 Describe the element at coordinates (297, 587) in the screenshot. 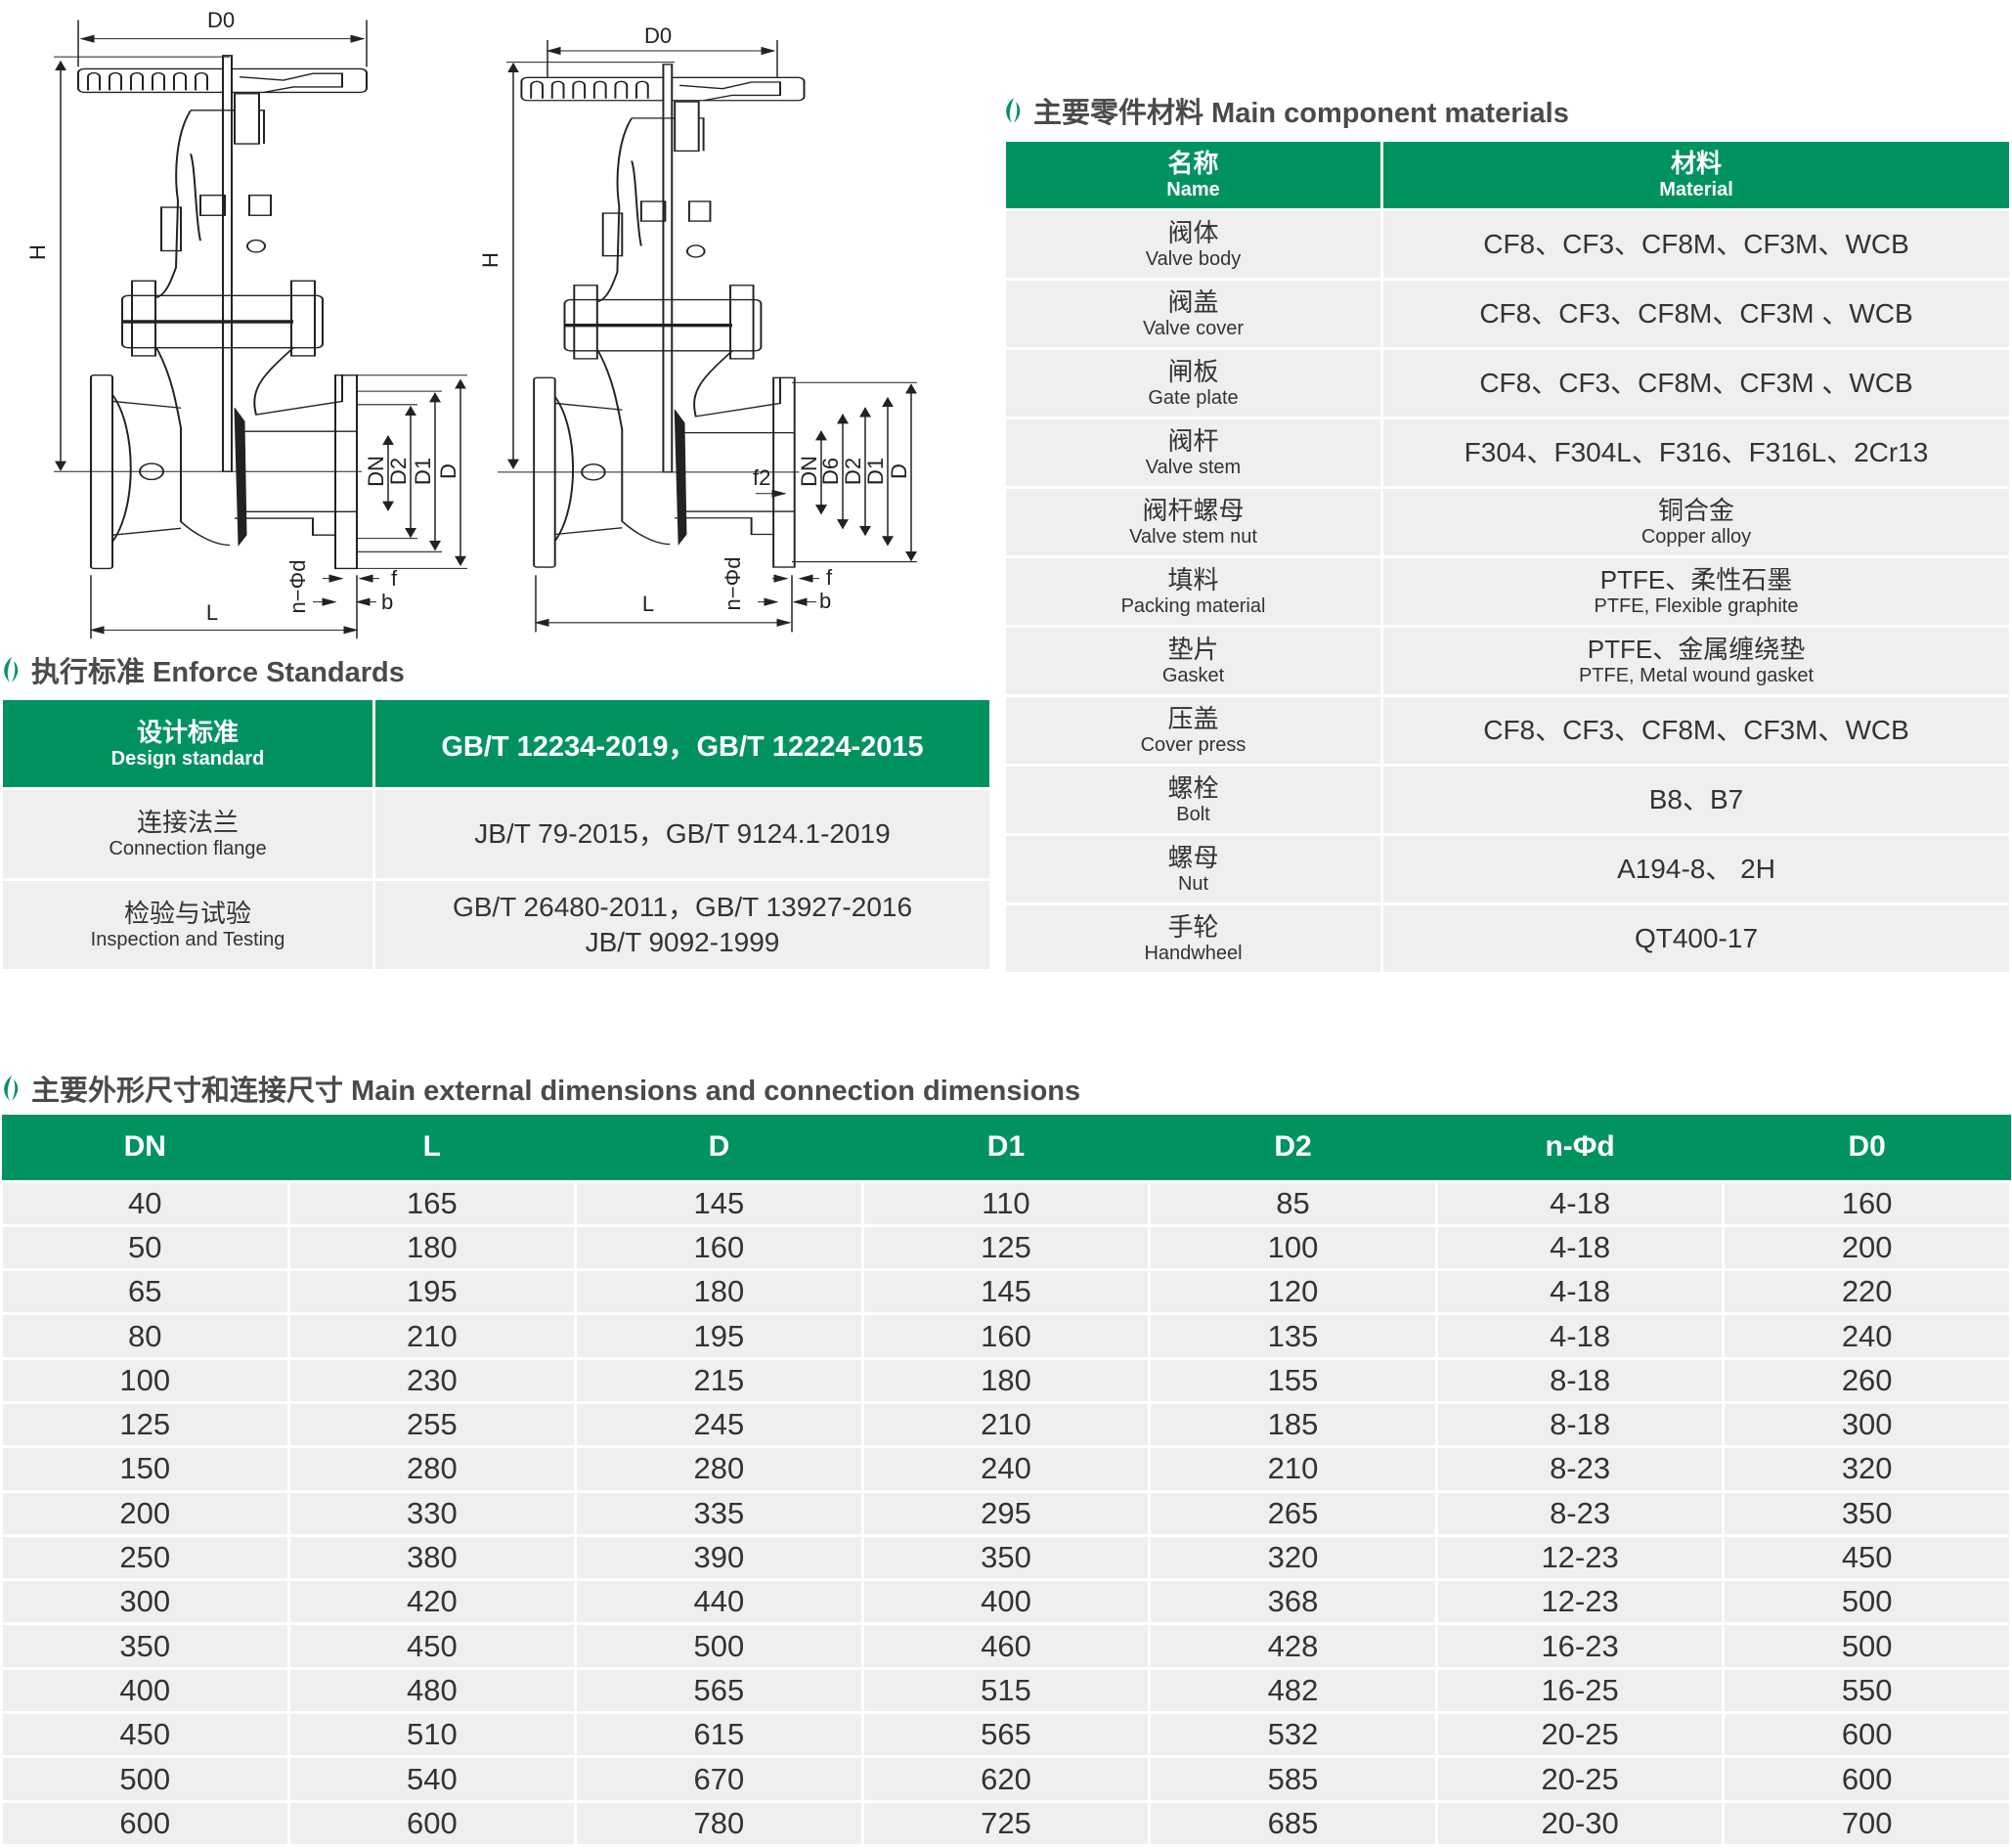

I see `label-n-phi-d: n−Φd` at that location.